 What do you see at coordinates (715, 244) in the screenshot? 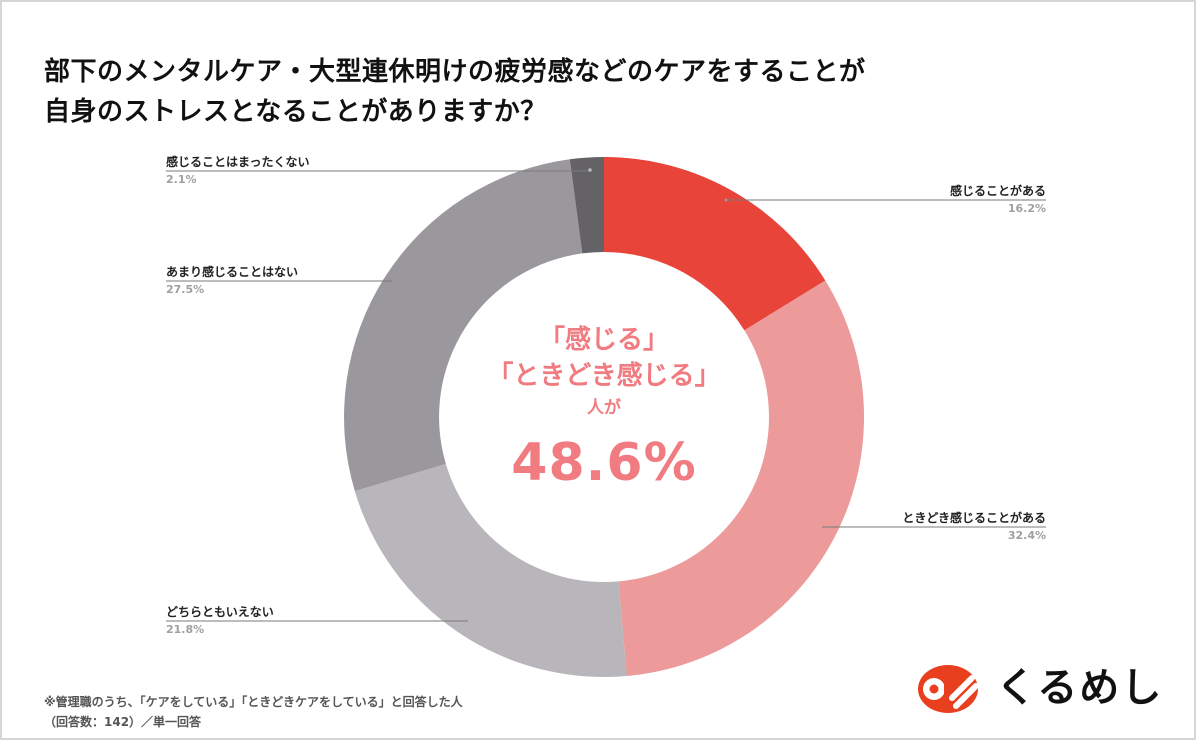
I see `slice-kanjiru` at bounding box center [715, 244].